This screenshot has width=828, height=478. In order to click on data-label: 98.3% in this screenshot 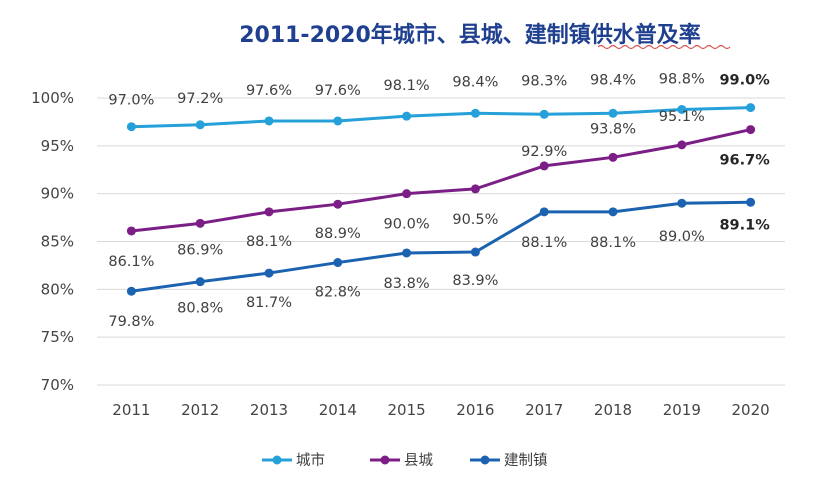, I will do `click(544, 81)`.